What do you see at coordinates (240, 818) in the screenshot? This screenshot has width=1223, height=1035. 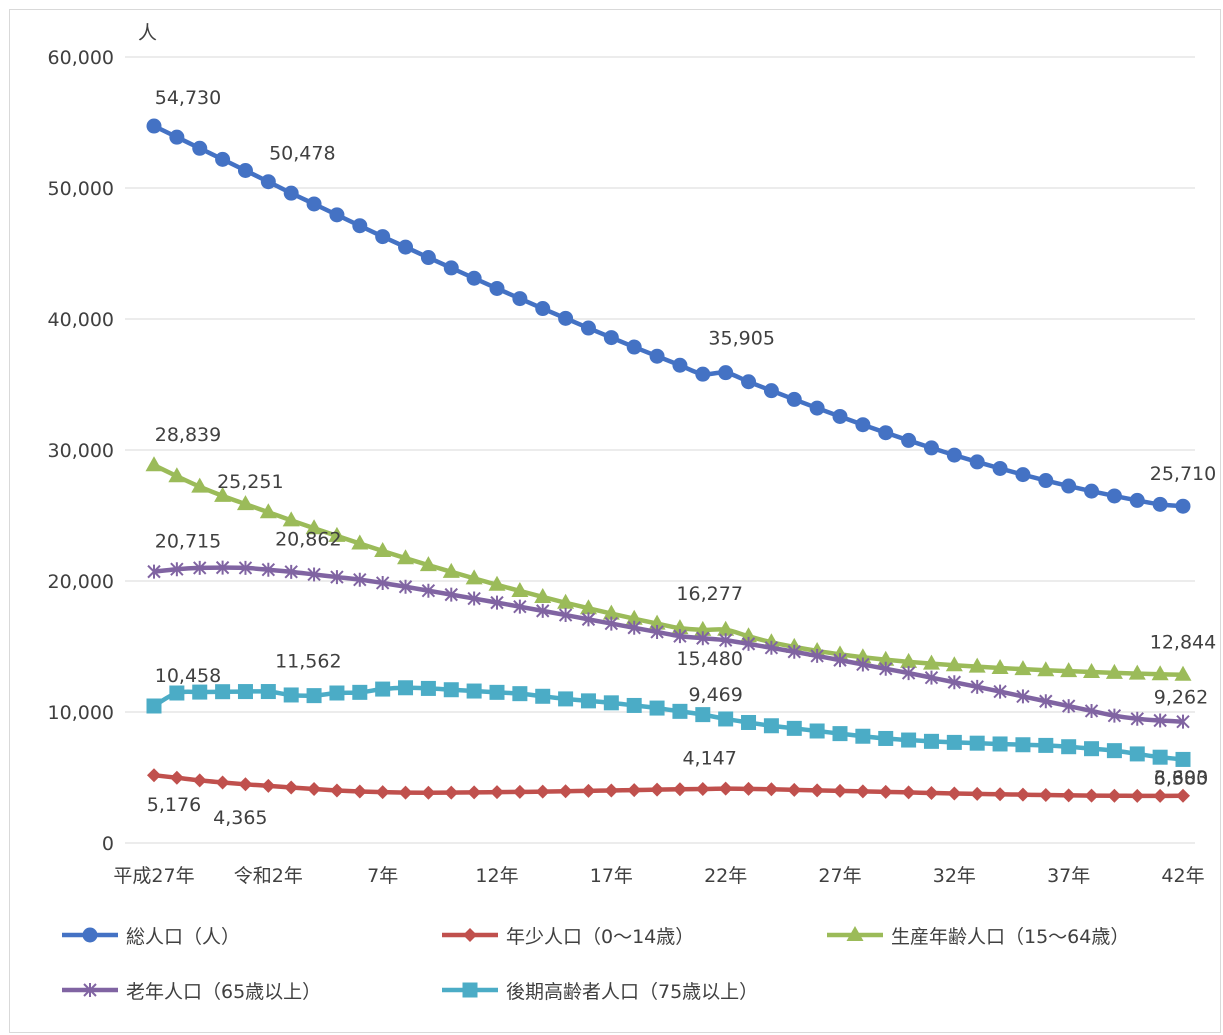 I see `data-label: 4,365` at bounding box center [240, 818].